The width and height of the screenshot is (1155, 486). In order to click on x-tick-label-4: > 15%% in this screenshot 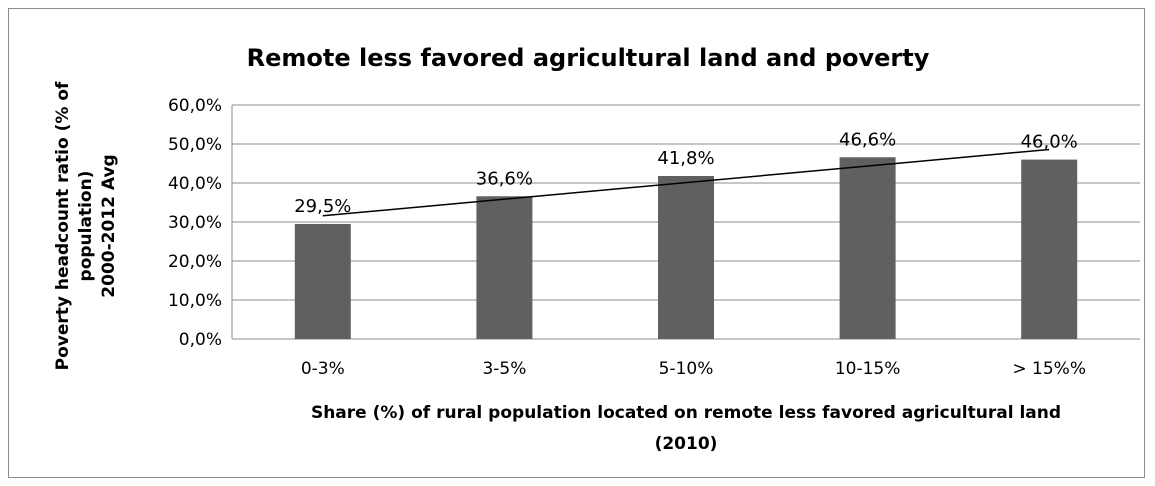, I will do `click(1049, 369)`.